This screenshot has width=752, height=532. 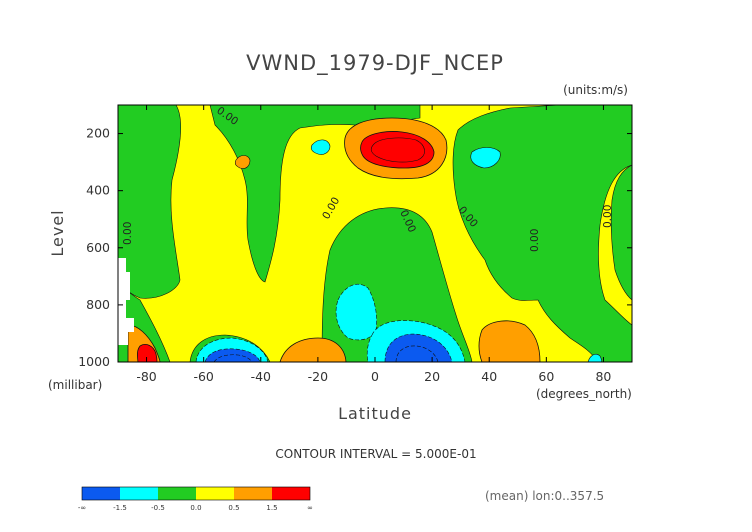 What do you see at coordinates (158, 508) in the screenshot?
I see `colorbar-label: -0.5` at bounding box center [158, 508].